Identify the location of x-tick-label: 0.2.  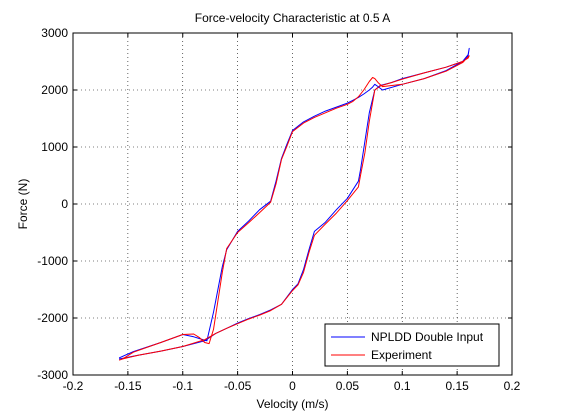
(512, 386).